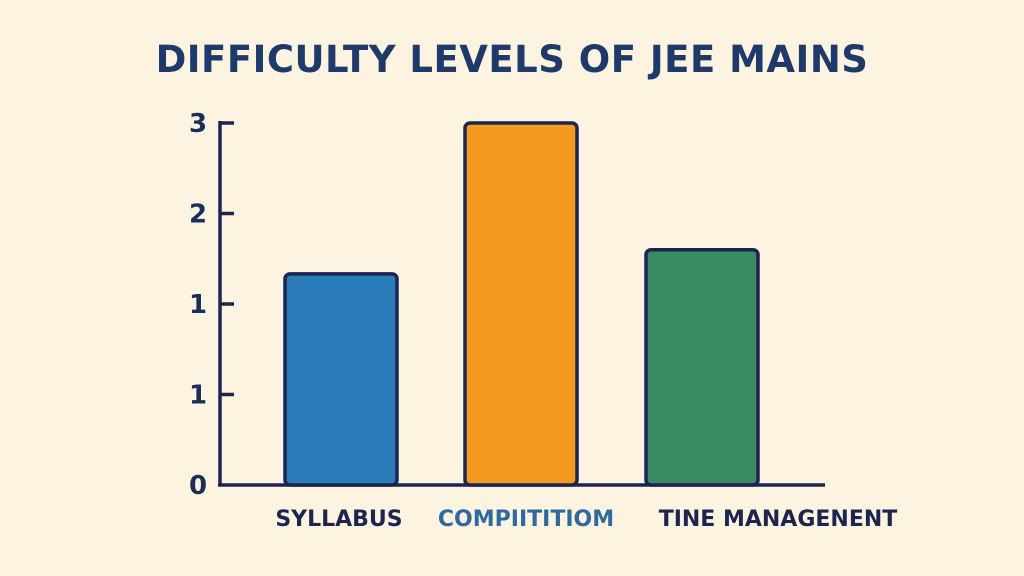  What do you see at coordinates (338, 519) in the screenshot?
I see `x-category-label: SYLLABUS` at bounding box center [338, 519].